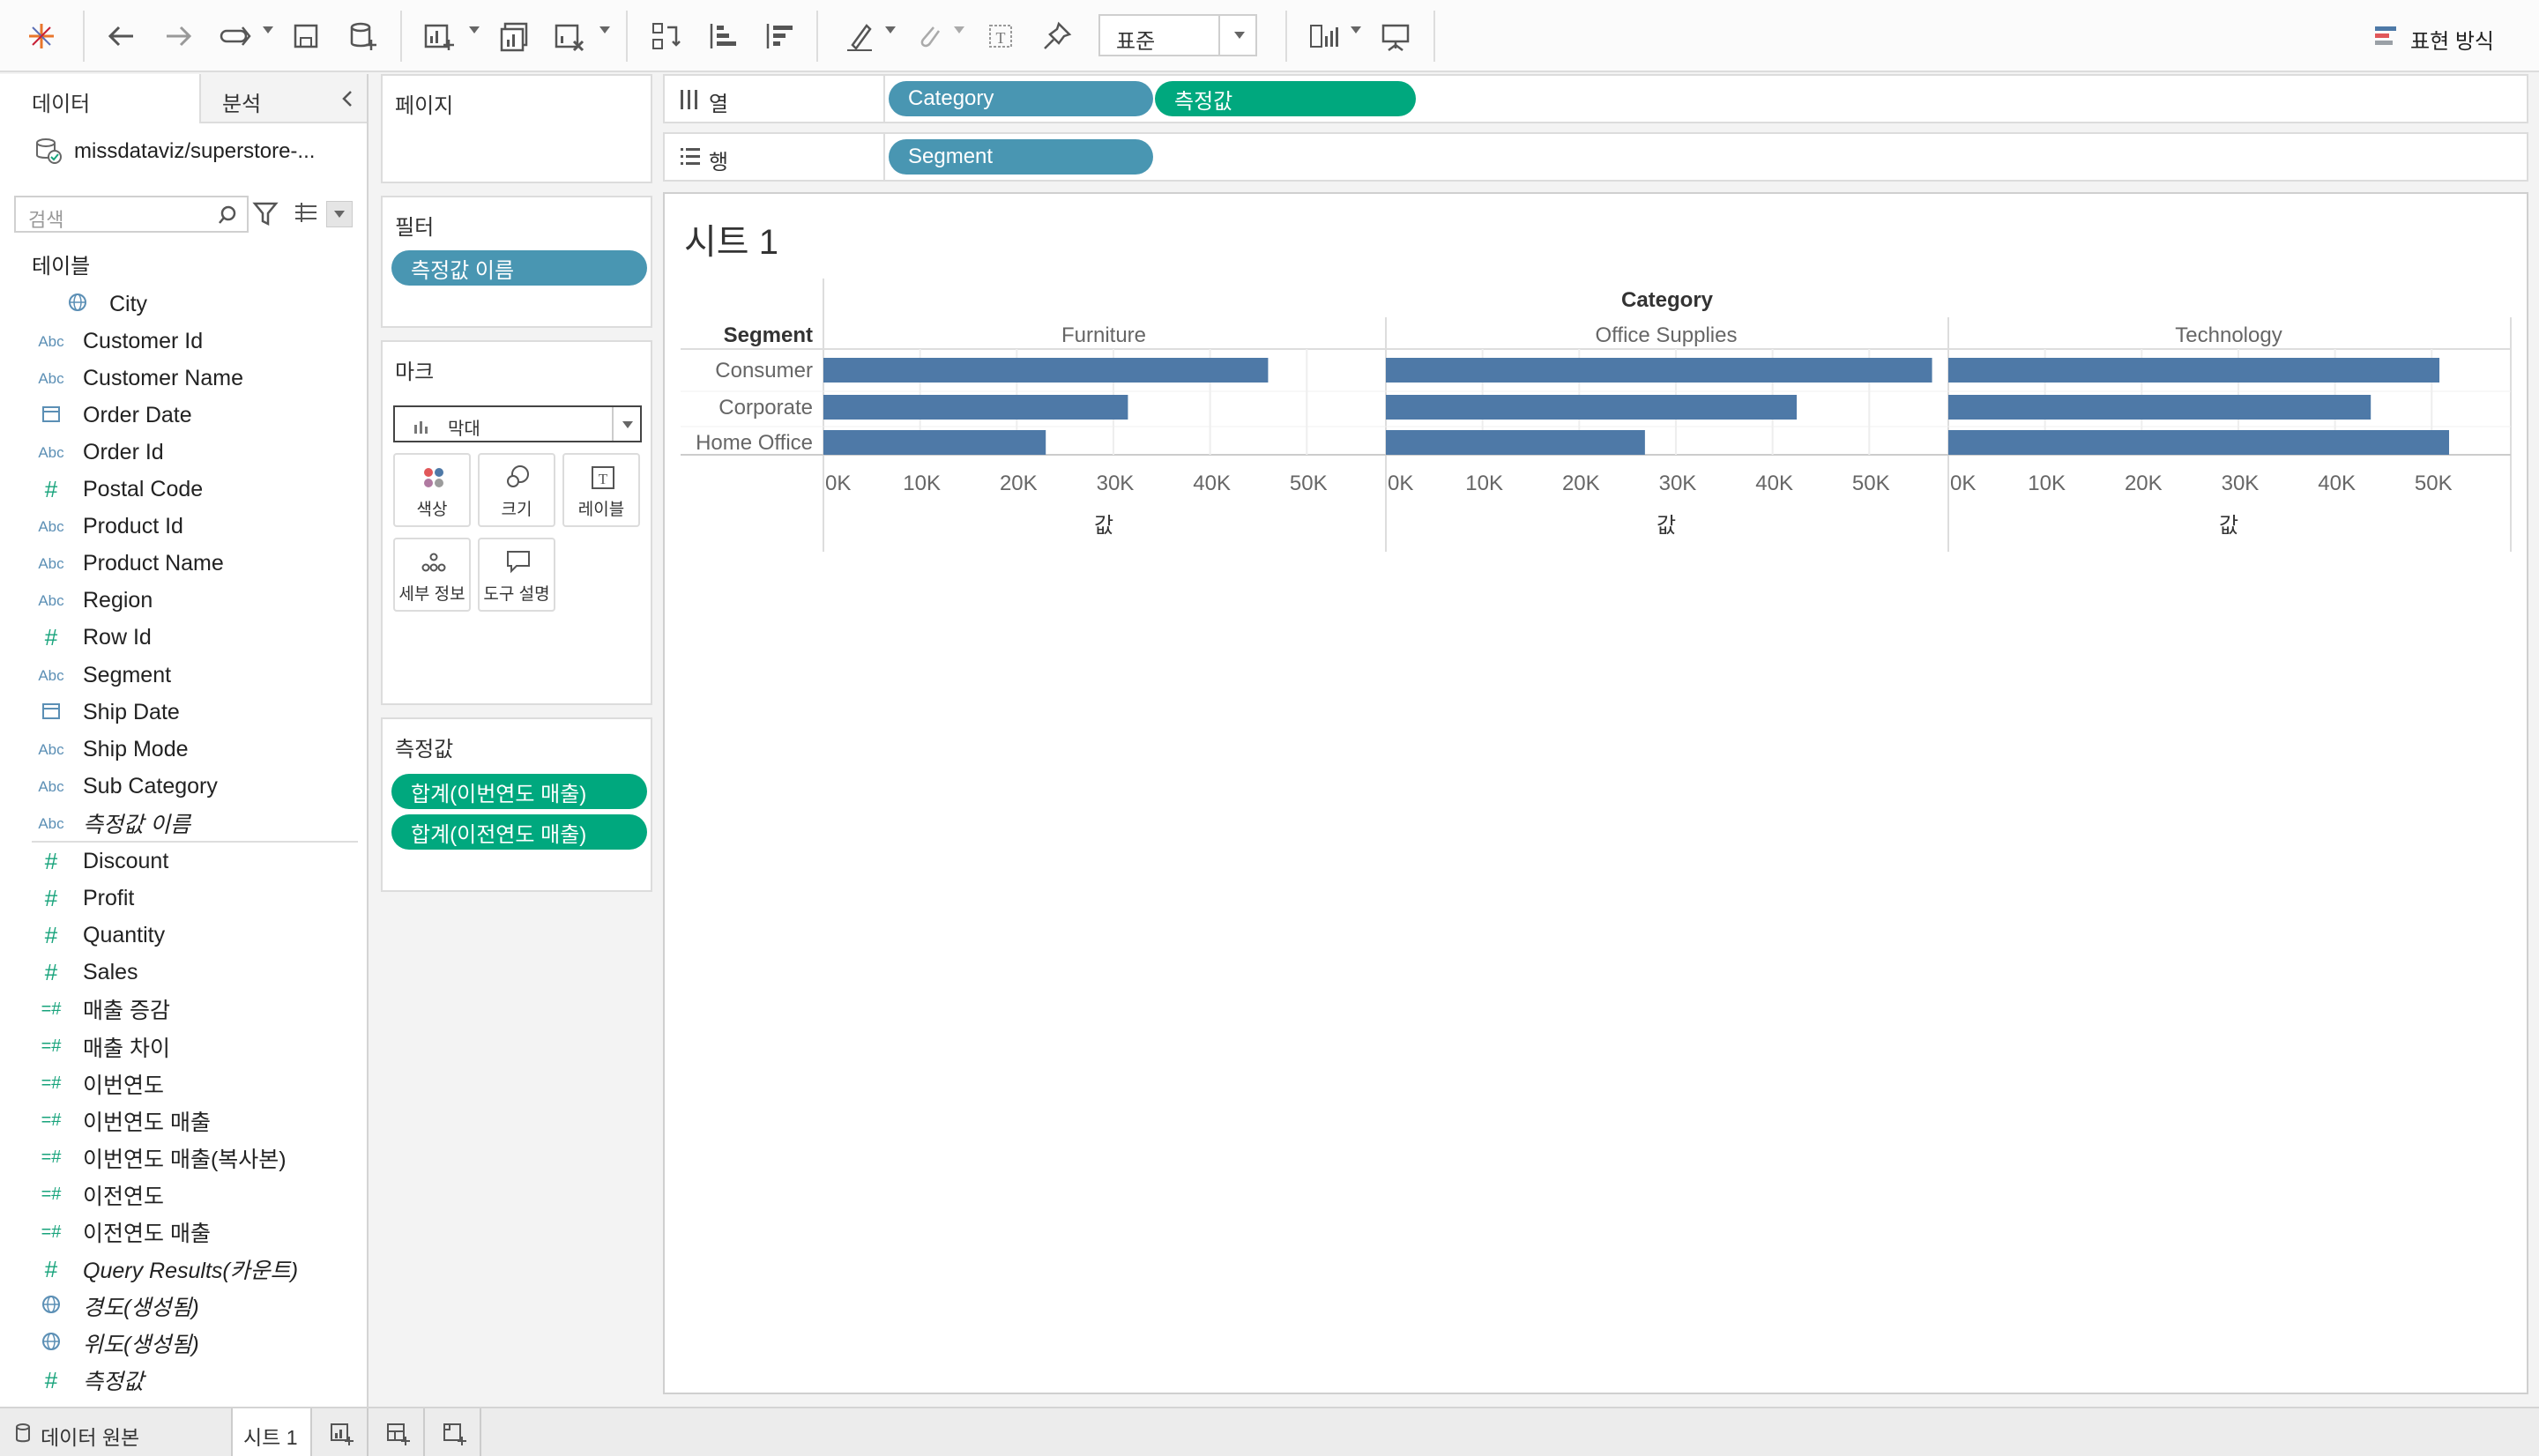  Describe the element at coordinates (306, 36) in the screenshot. I see `save-icon` at that location.